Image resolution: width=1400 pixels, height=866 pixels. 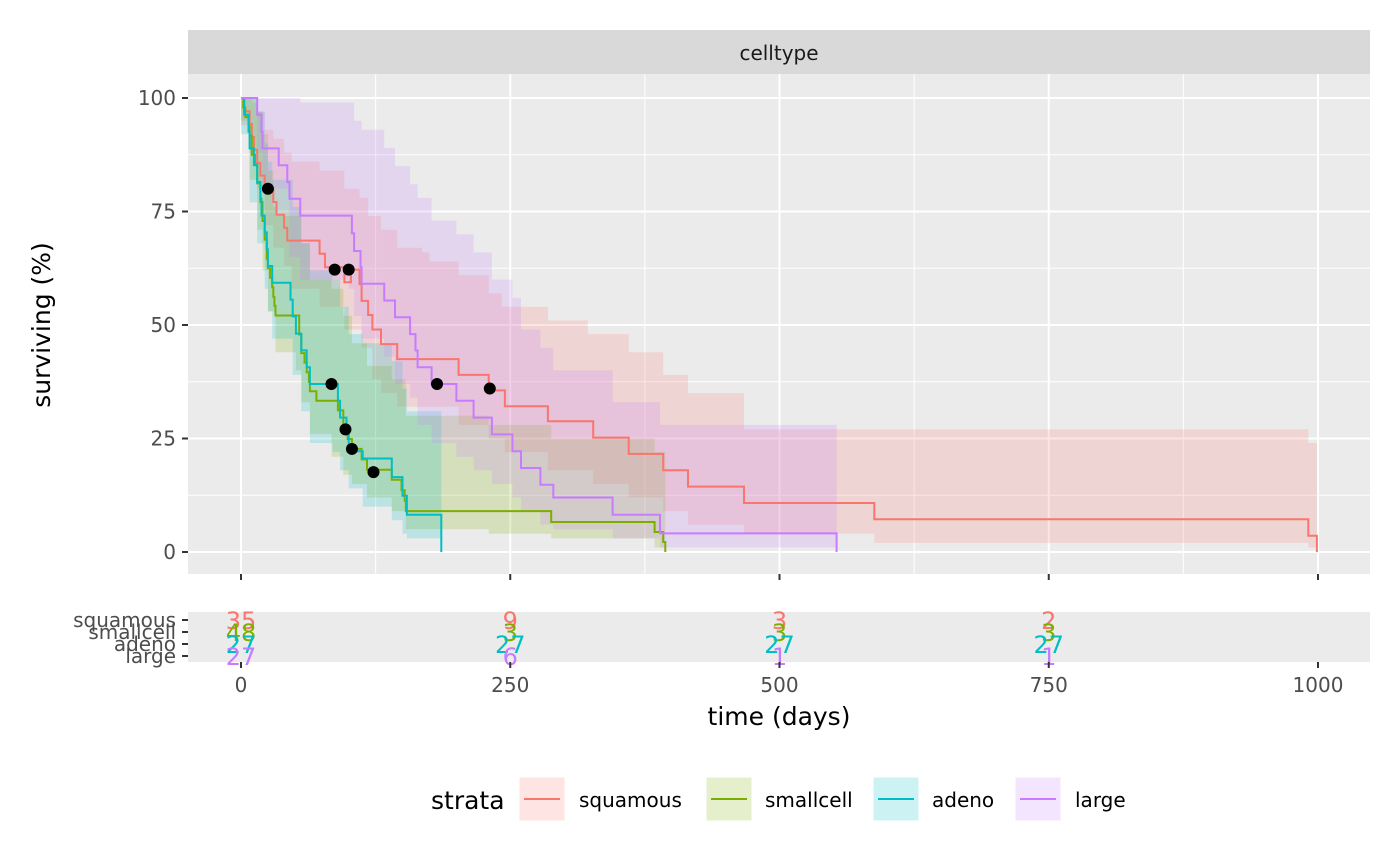 I want to click on risk-row-label-adeno: adeno, so click(x=145, y=644).